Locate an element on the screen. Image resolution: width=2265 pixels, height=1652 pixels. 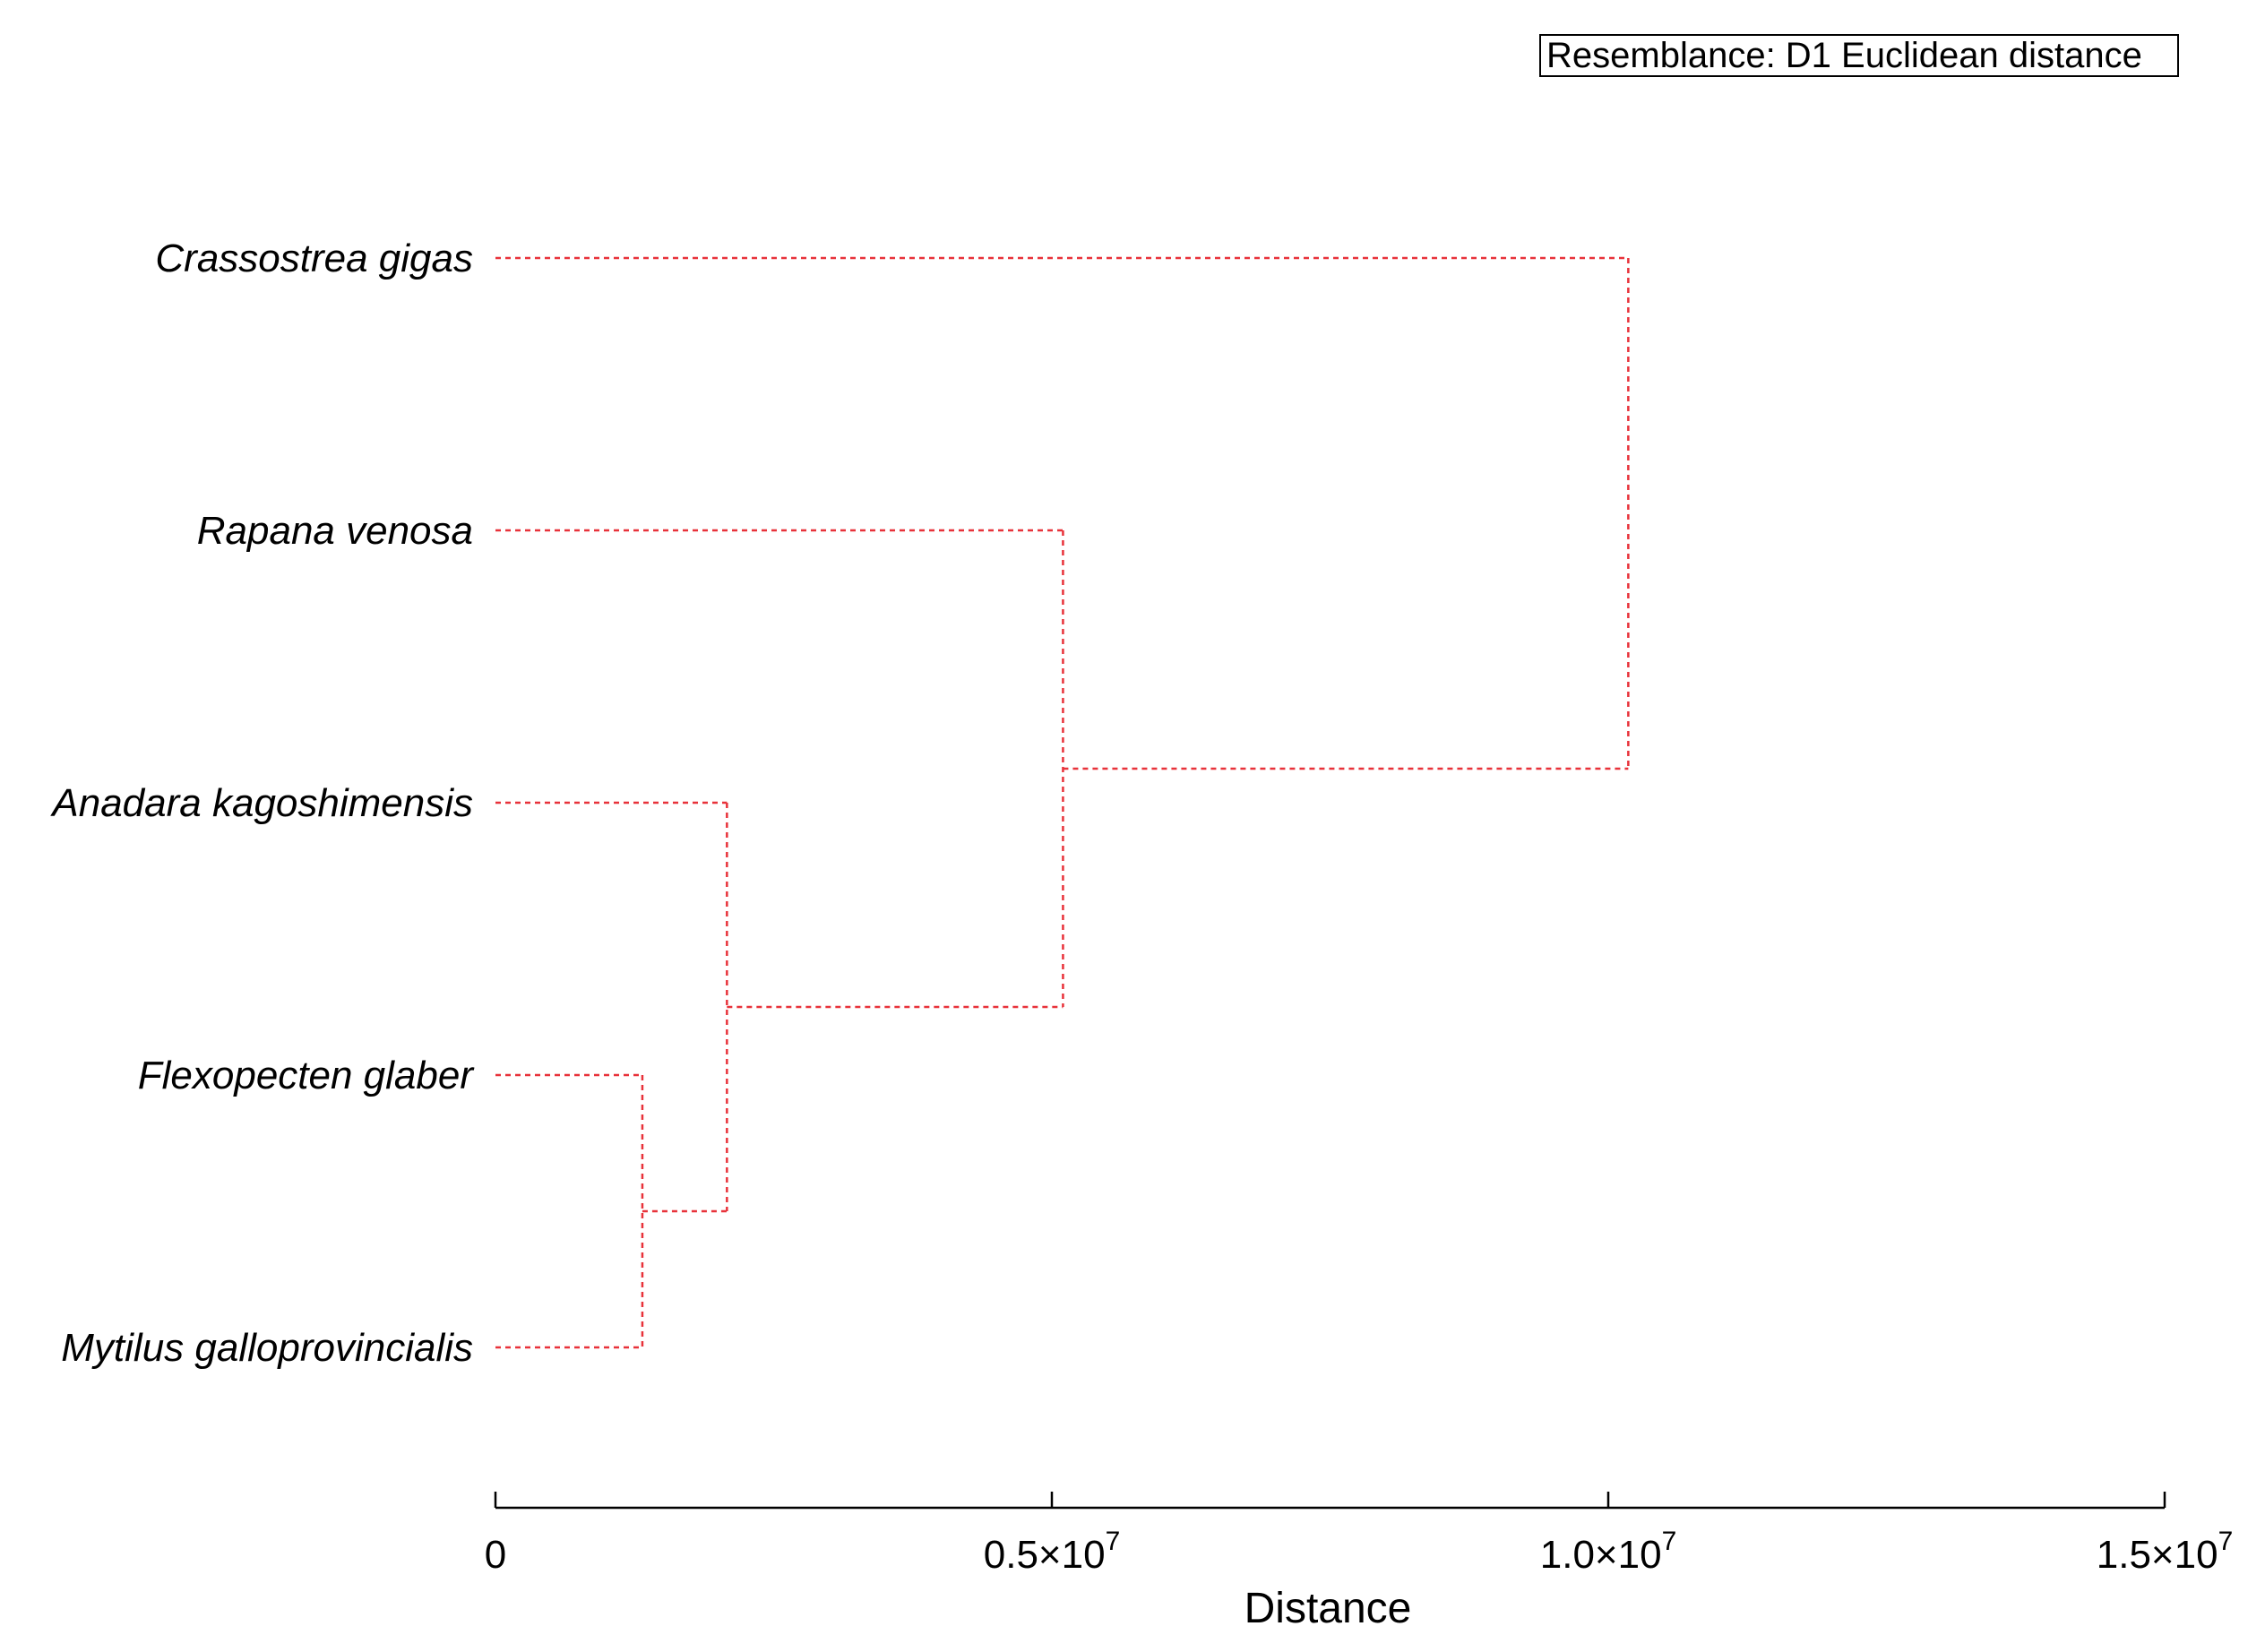
x-tick-label: 1.5×10⁷ is located at coordinates (2165, 1552).